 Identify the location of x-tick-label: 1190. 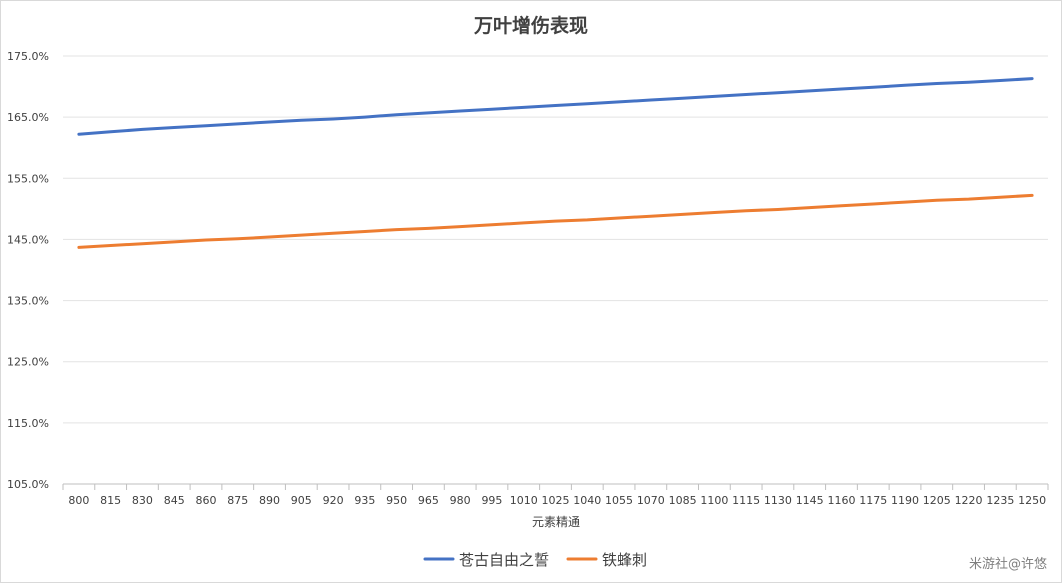
(905, 500).